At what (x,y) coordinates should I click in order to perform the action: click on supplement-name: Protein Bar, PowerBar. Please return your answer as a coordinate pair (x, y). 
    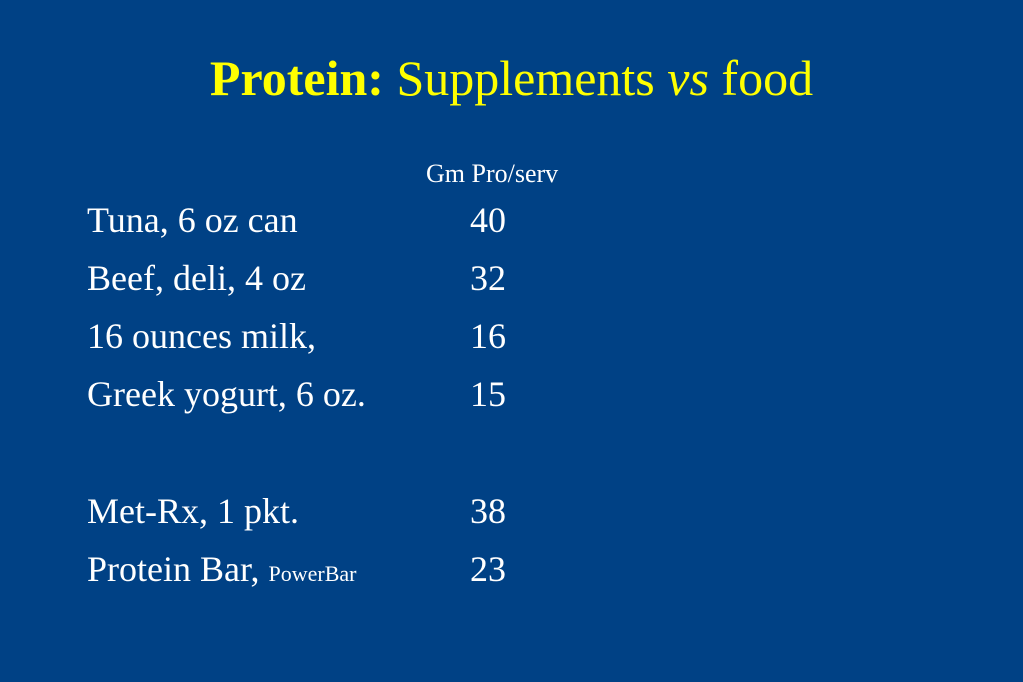
    Looking at the image, I should click on (222, 571).